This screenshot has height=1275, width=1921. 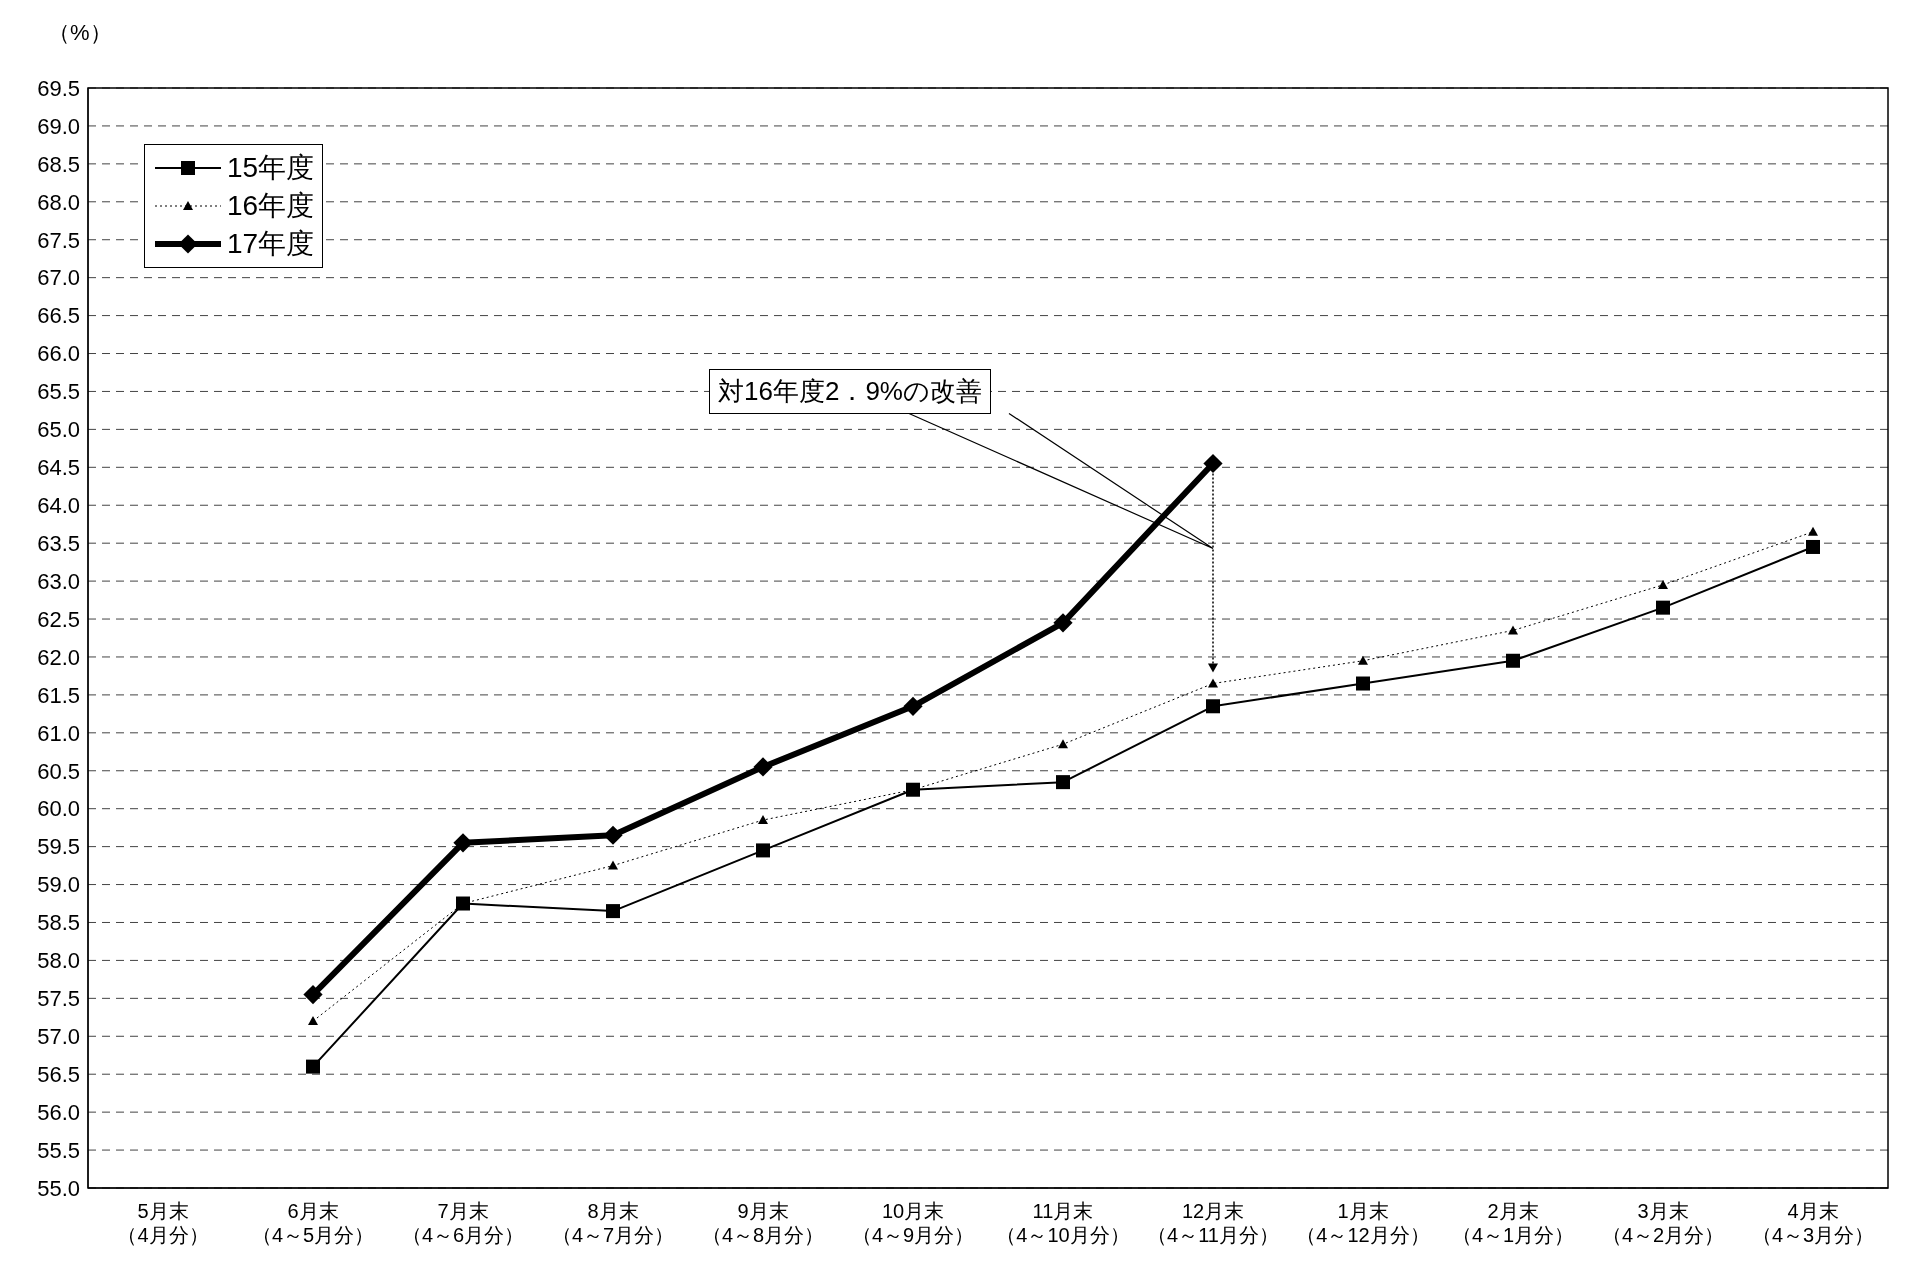 I want to click on y-tick-label: 69.0, so click(x=58, y=126).